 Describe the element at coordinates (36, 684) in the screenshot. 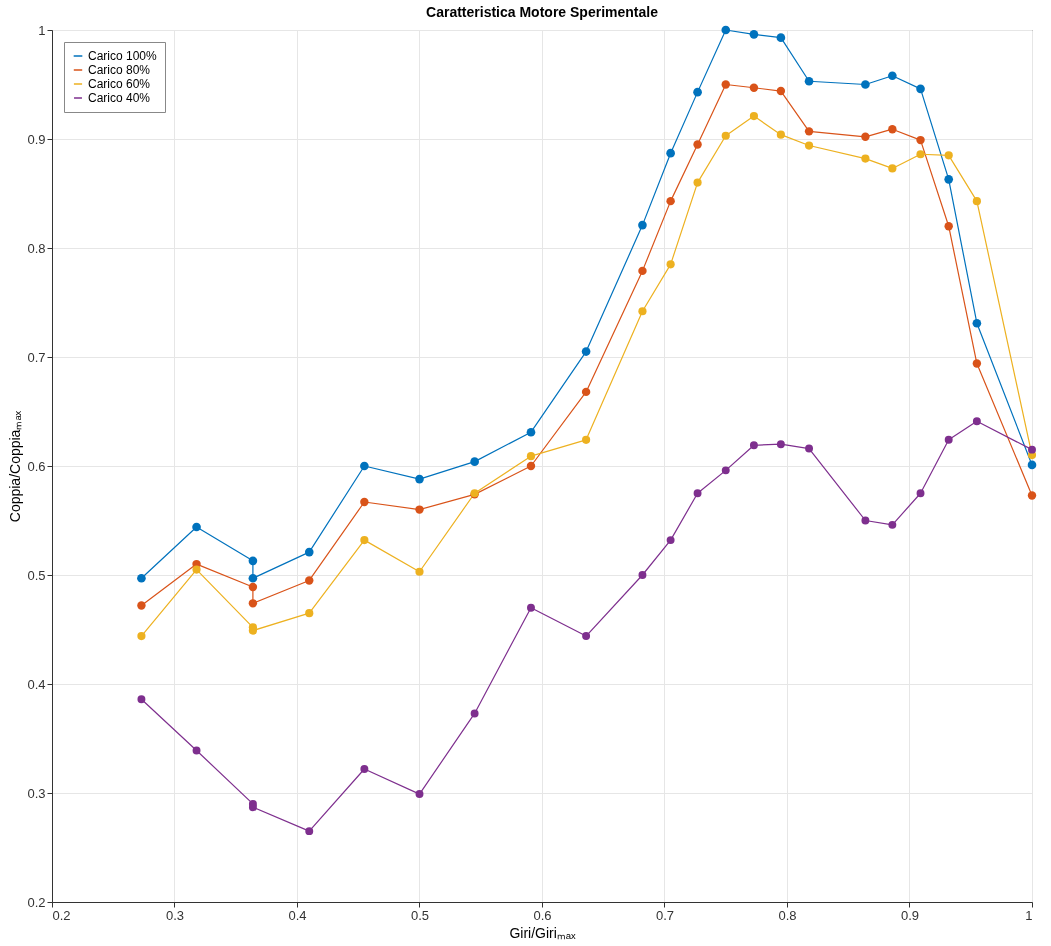

I see `y-tick-label: 0.4` at that location.